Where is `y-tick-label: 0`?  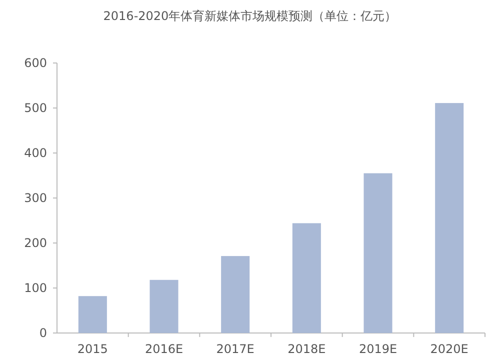
y-tick-label: 0 is located at coordinates (43, 333).